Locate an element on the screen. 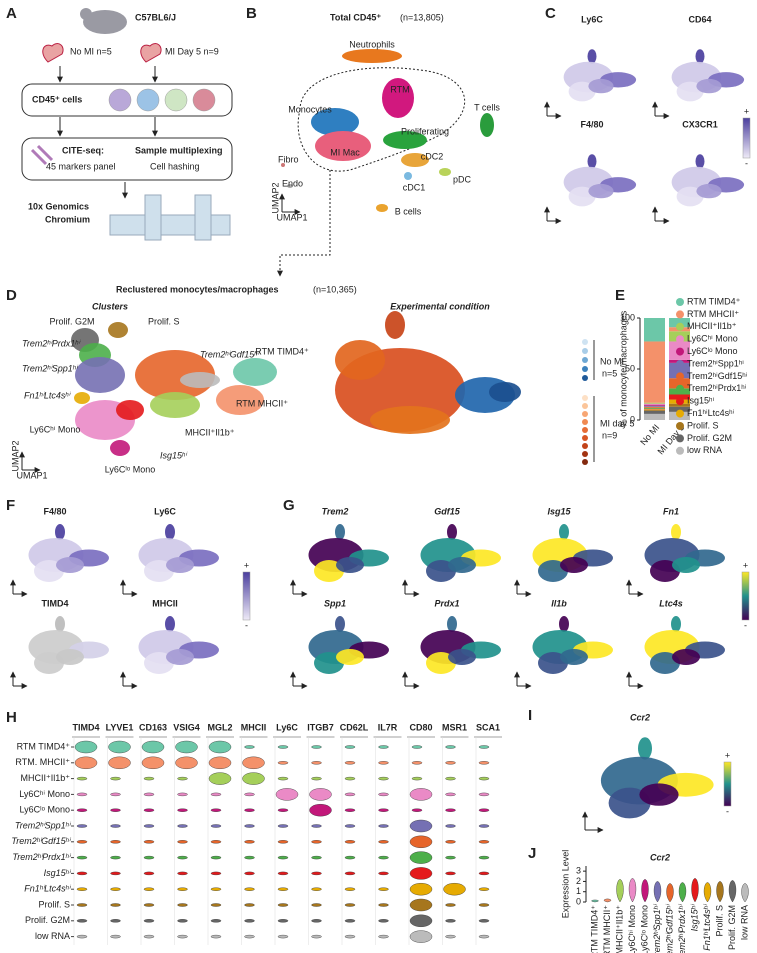  cluster-label: B cells is located at coordinates (408, 211).